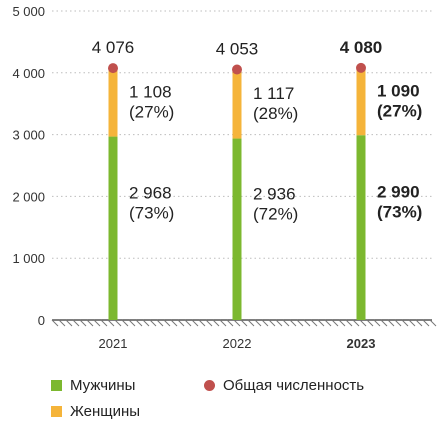 Image resolution: width=442 pixels, height=434 pixels. I want to click on y-axis-ticks: 0 1 000 2 000 3 000 4 000 5 000, so click(28, 166).